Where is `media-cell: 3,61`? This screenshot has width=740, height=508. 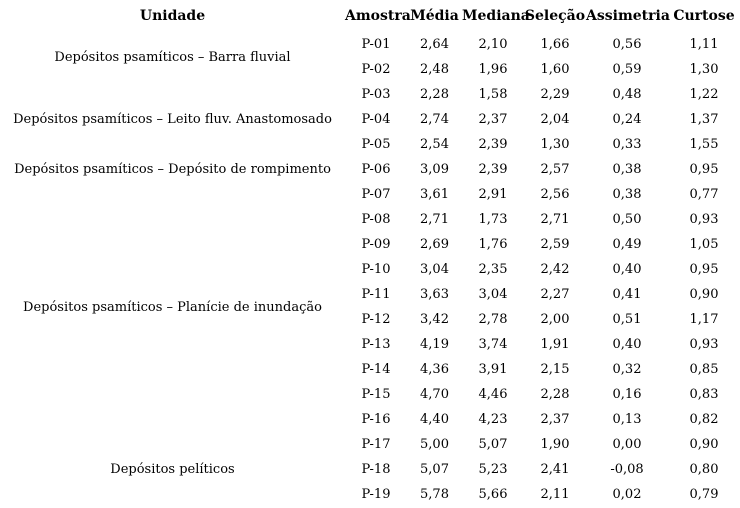
media-cell: 3,61 is located at coordinates (434, 194).